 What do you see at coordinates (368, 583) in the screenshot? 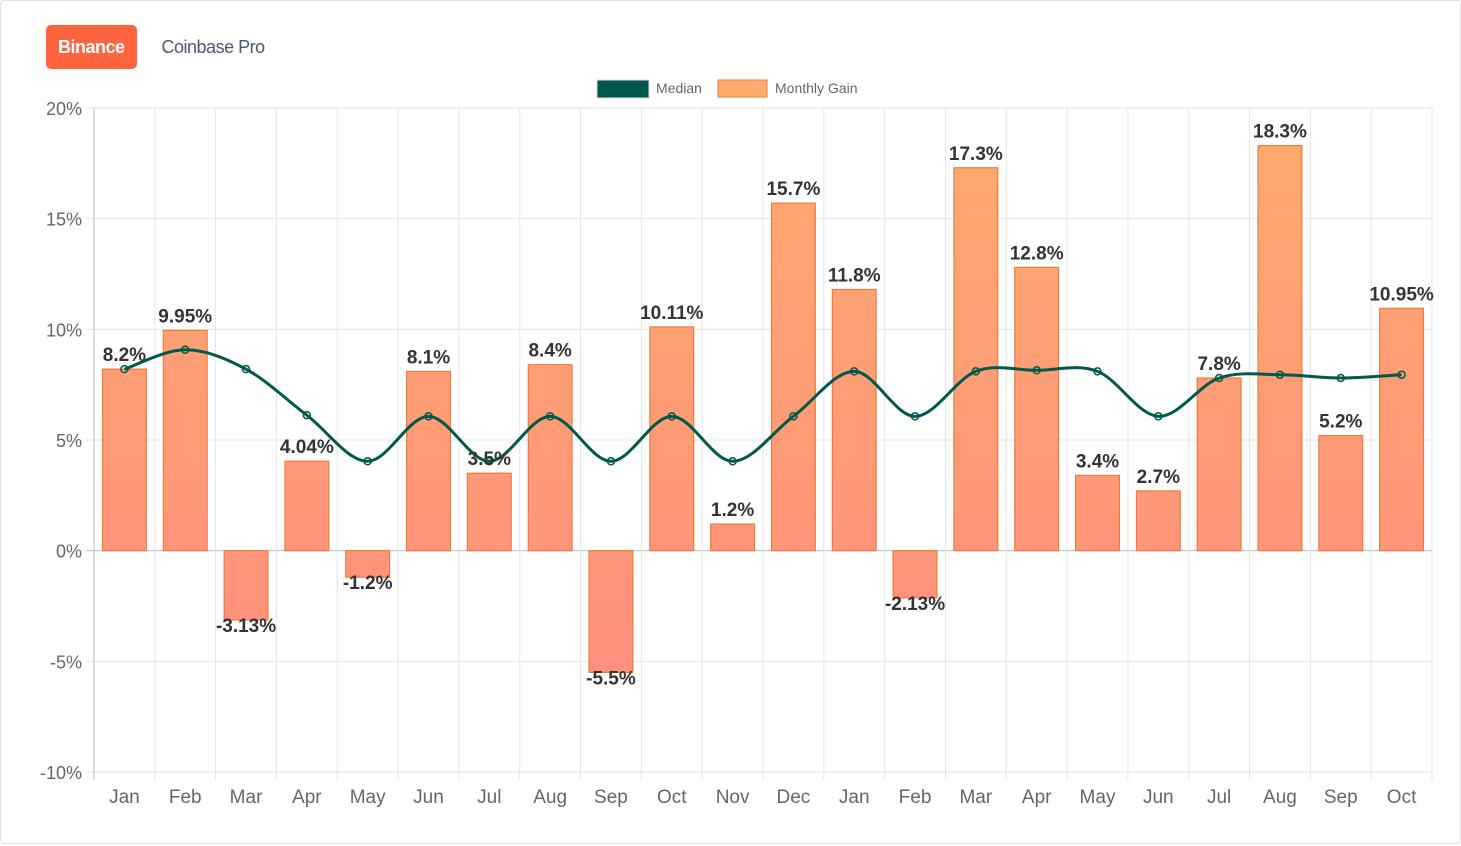
I see `data-label: -1.2%` at bounding box center [368, 583].